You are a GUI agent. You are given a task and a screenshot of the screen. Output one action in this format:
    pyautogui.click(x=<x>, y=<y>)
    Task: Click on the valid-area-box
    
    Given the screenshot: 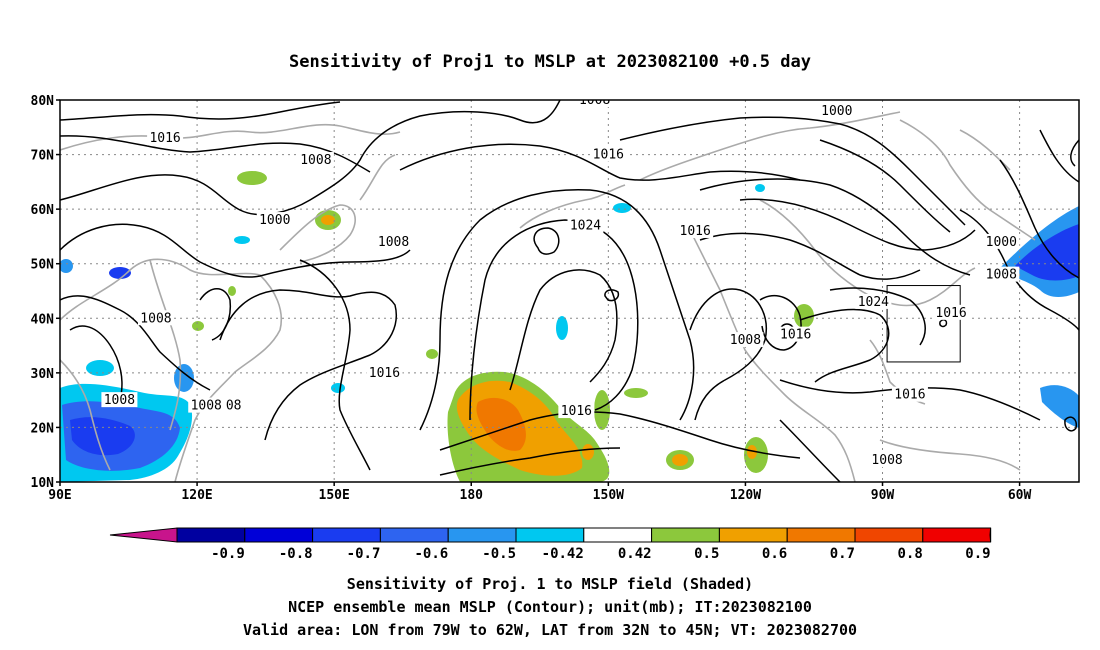 What is the action you would take?
    pyautogui.click(x=923, y=324)
    